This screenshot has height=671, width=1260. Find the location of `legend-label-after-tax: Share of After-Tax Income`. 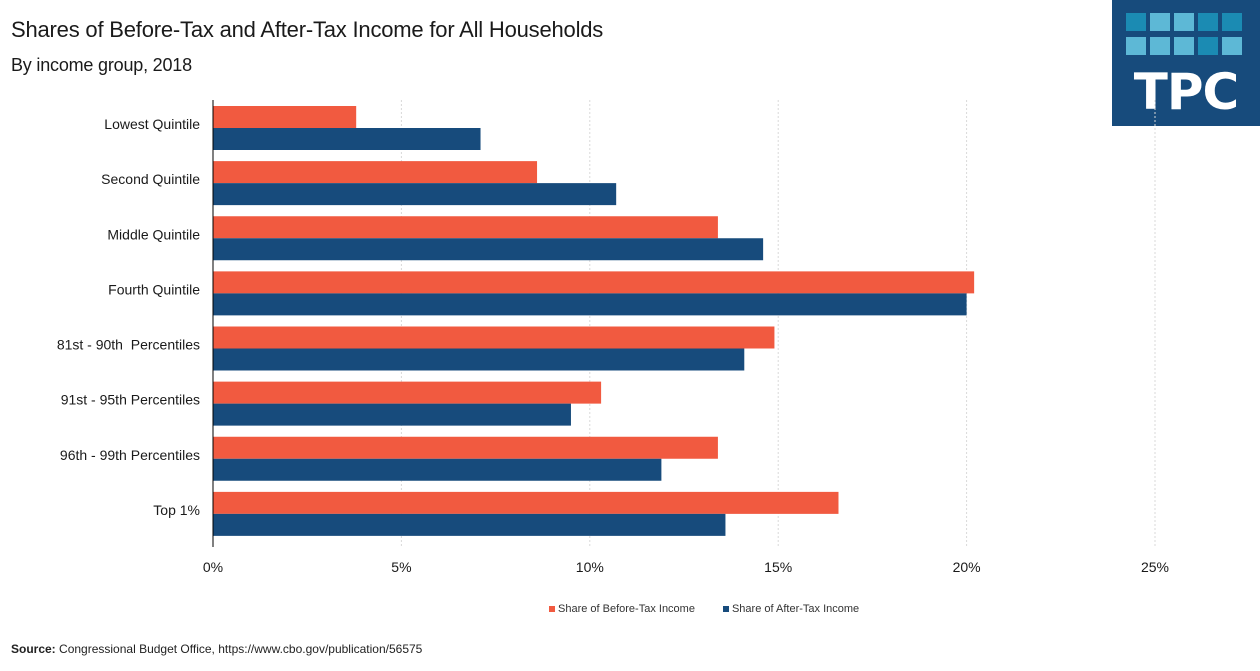

legend-label-after-tax: Share of After-Tax Income is located at coordinates (795, 609).